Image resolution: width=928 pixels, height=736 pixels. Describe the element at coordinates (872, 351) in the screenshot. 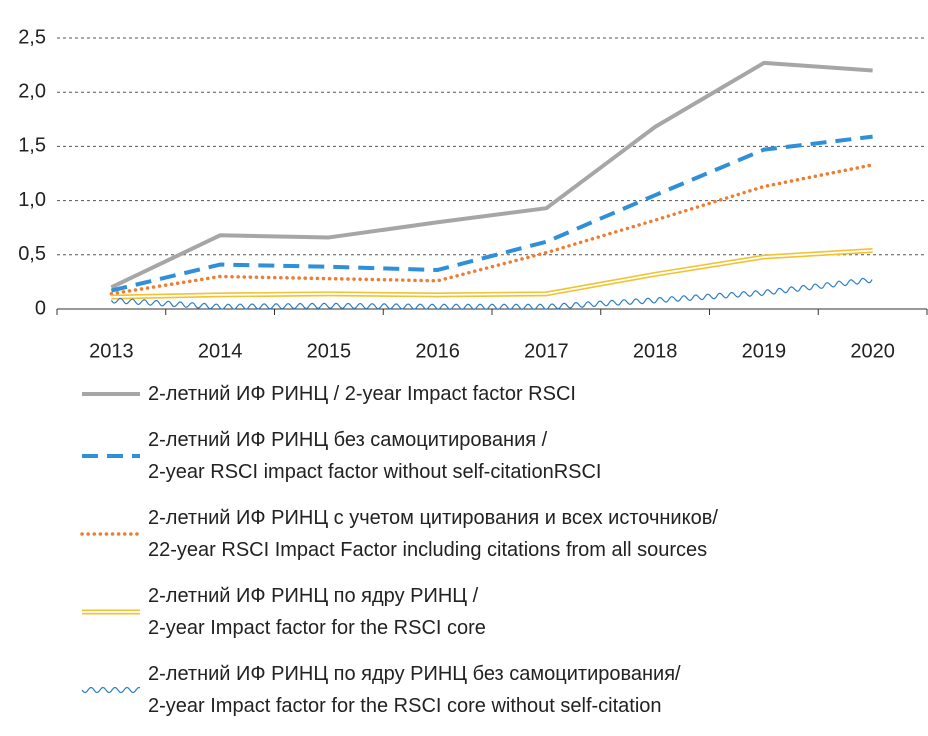

I see `x-tick-label: 2020` at that location.